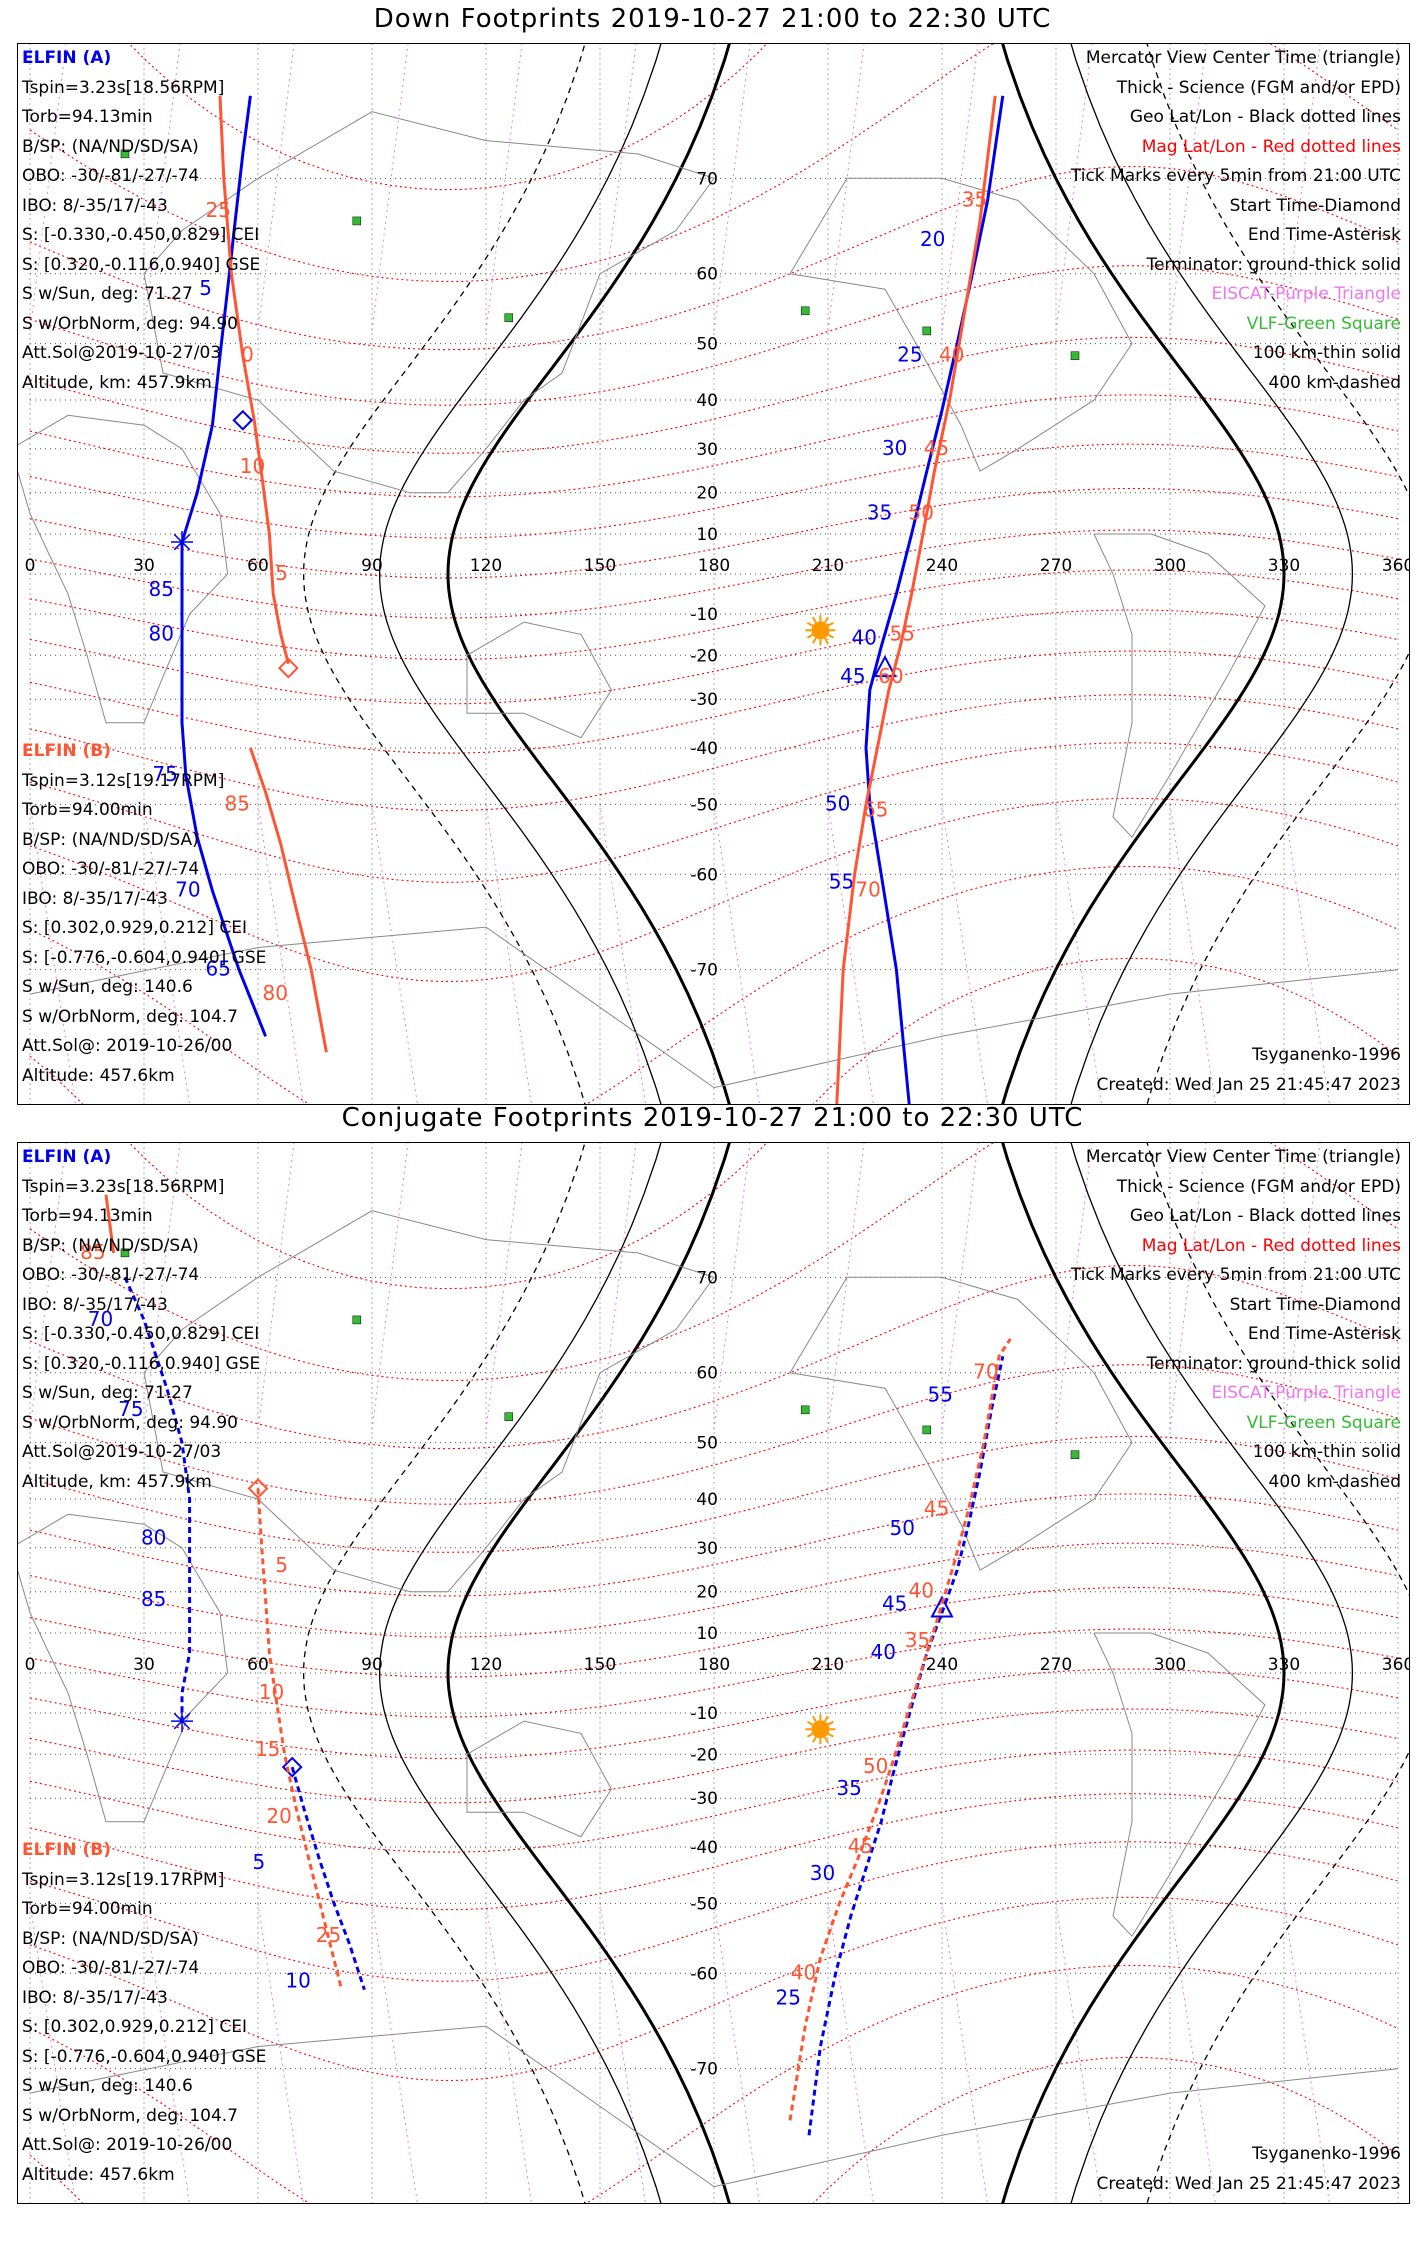  Describe the element at coordinates (87, 1216) in the screenshot. I see `info-line: Torb=94.13min` at that location.